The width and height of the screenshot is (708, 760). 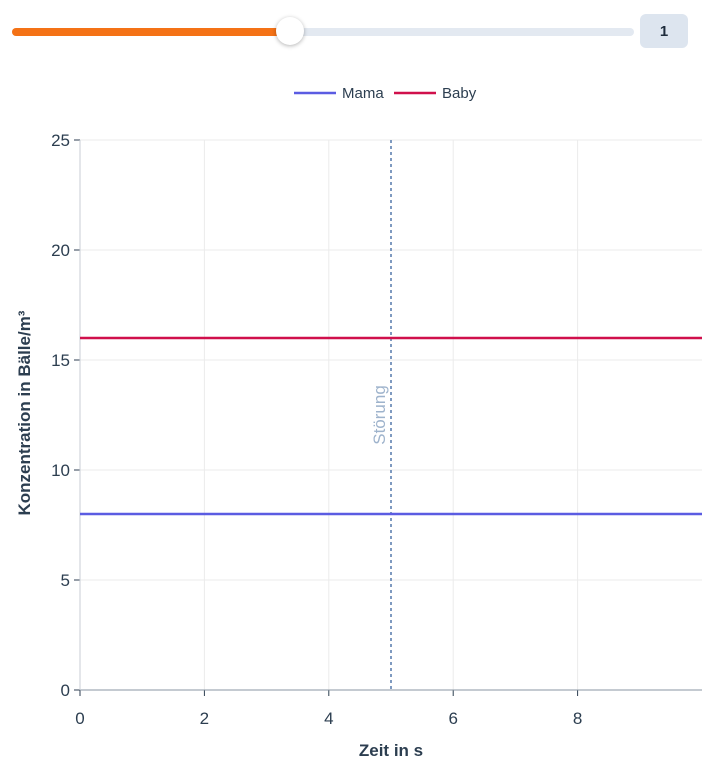 What do you see at coordinates (151, 32) in the screenshot?
I see `slider-fill` at bounding box center [151, 32].